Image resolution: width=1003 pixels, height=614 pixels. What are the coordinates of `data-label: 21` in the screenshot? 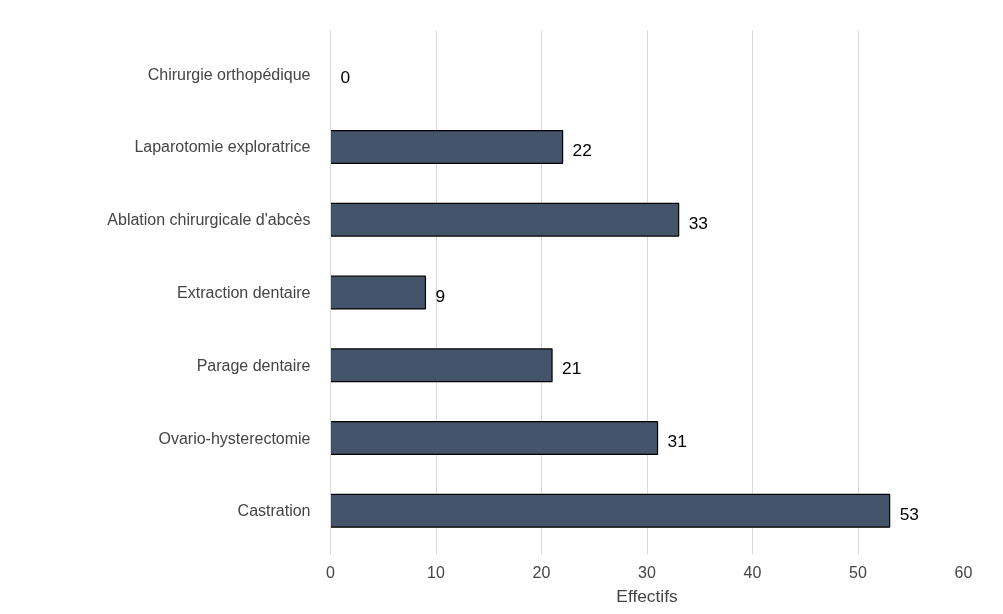 It's located at (572, 368).